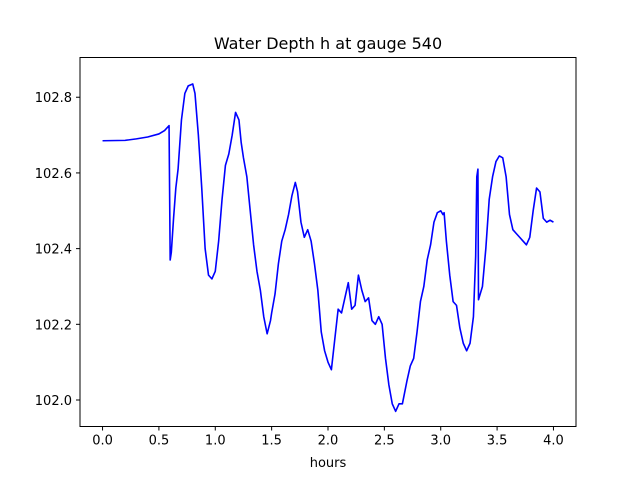 The width and height of the screenshot is (640, 480). What do you see at coordinates (215, 441) in the screenshot?
I see `x-tick-label: 1.0` at bounding box center [215, 441].